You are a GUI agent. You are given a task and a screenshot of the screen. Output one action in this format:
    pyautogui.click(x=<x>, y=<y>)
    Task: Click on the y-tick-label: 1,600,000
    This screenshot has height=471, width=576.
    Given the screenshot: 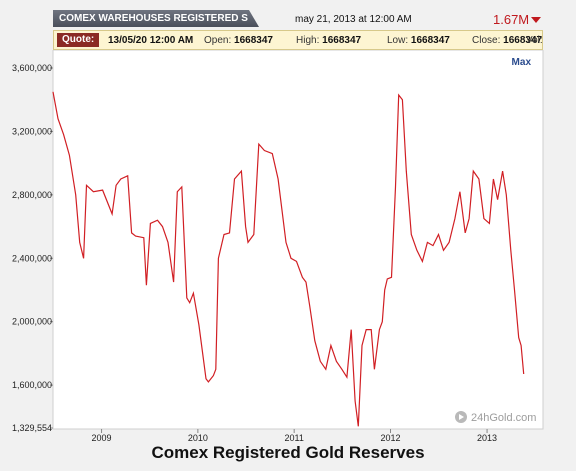 What is the action you would take?
    pyautogui.click(x=32, y=385)
    